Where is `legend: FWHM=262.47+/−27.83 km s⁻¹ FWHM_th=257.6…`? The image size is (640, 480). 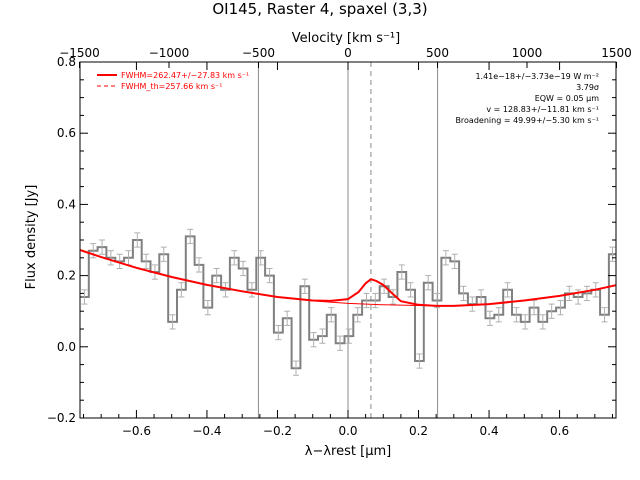
legend: FWHM=262.47+/−27.83 km s⁻¹ FWHM_th=257.6… is located at coordinates (173, 81).